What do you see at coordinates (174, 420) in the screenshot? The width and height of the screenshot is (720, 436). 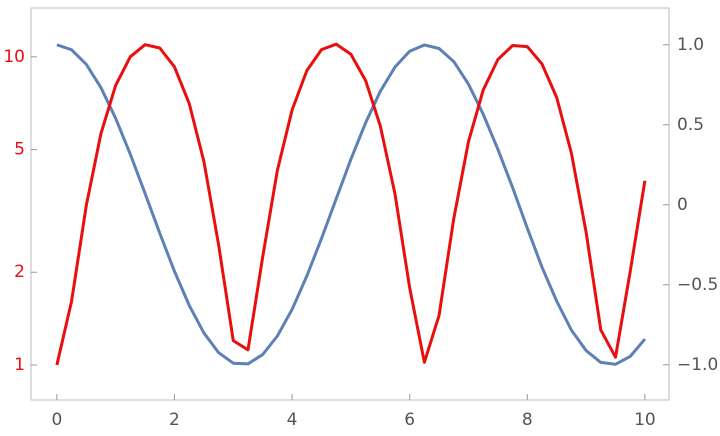 I see `x-tick-label: 2` at bounding box center [174, 420].